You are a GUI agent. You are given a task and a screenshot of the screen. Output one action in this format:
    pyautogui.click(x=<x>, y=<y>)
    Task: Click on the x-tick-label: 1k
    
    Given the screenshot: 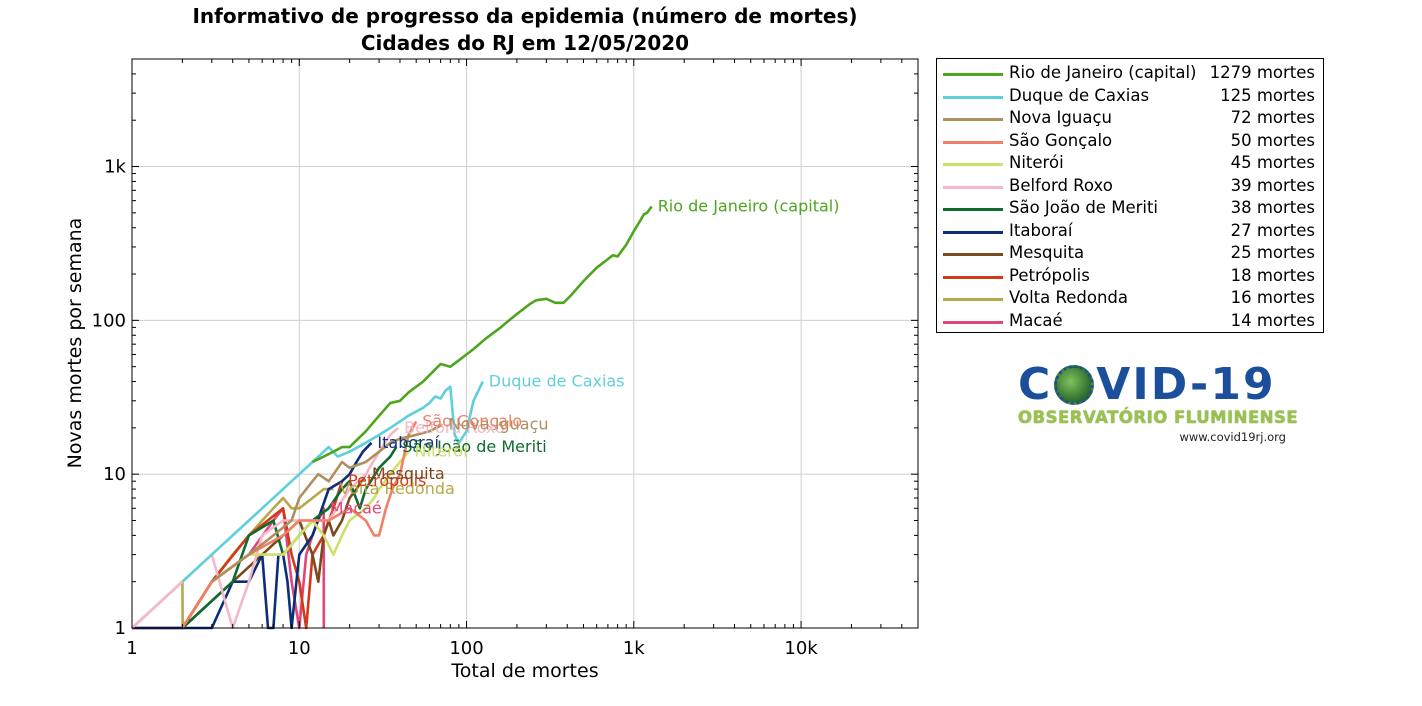 What is the action you would take?
    pyautogui.click(x=634, y=648)
    